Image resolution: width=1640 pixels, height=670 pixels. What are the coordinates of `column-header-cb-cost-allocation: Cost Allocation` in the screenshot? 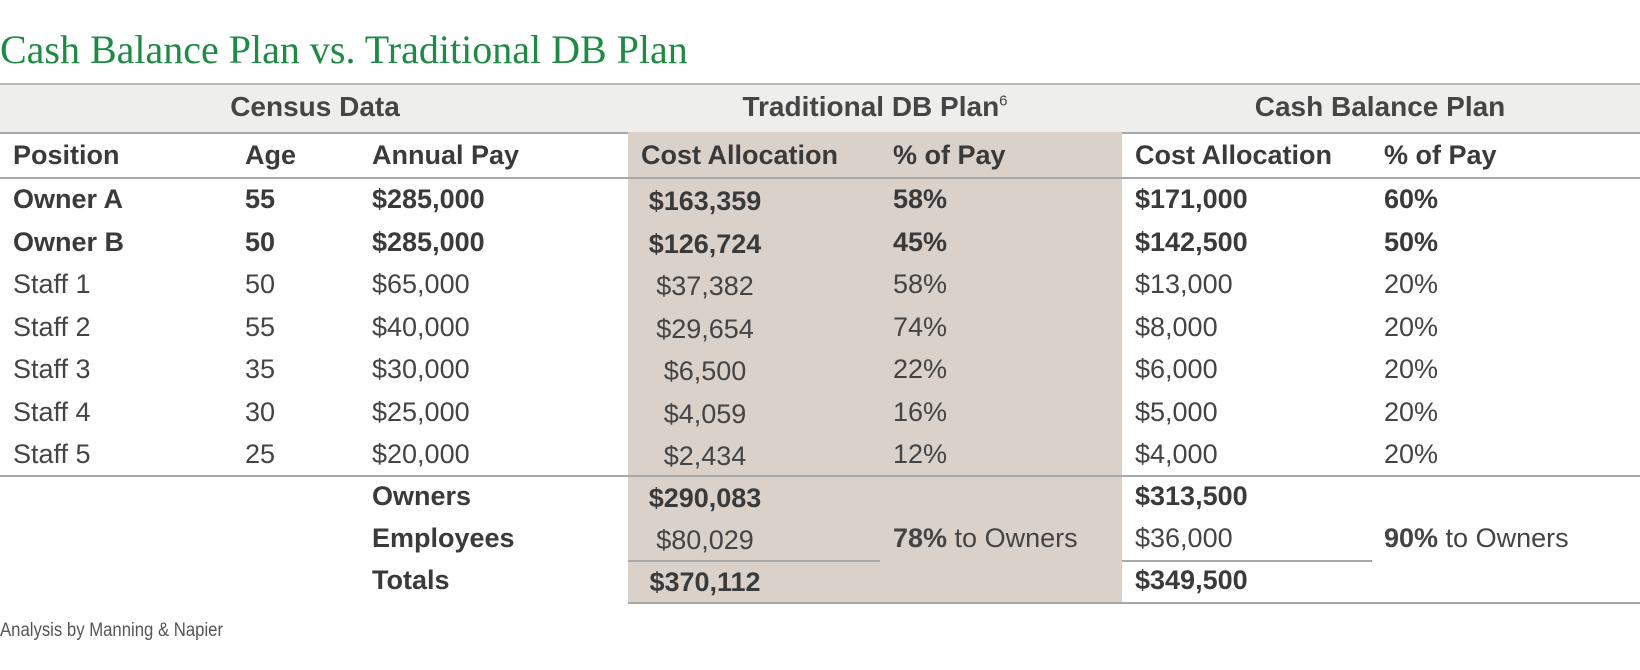 It's located at (1234, 155).